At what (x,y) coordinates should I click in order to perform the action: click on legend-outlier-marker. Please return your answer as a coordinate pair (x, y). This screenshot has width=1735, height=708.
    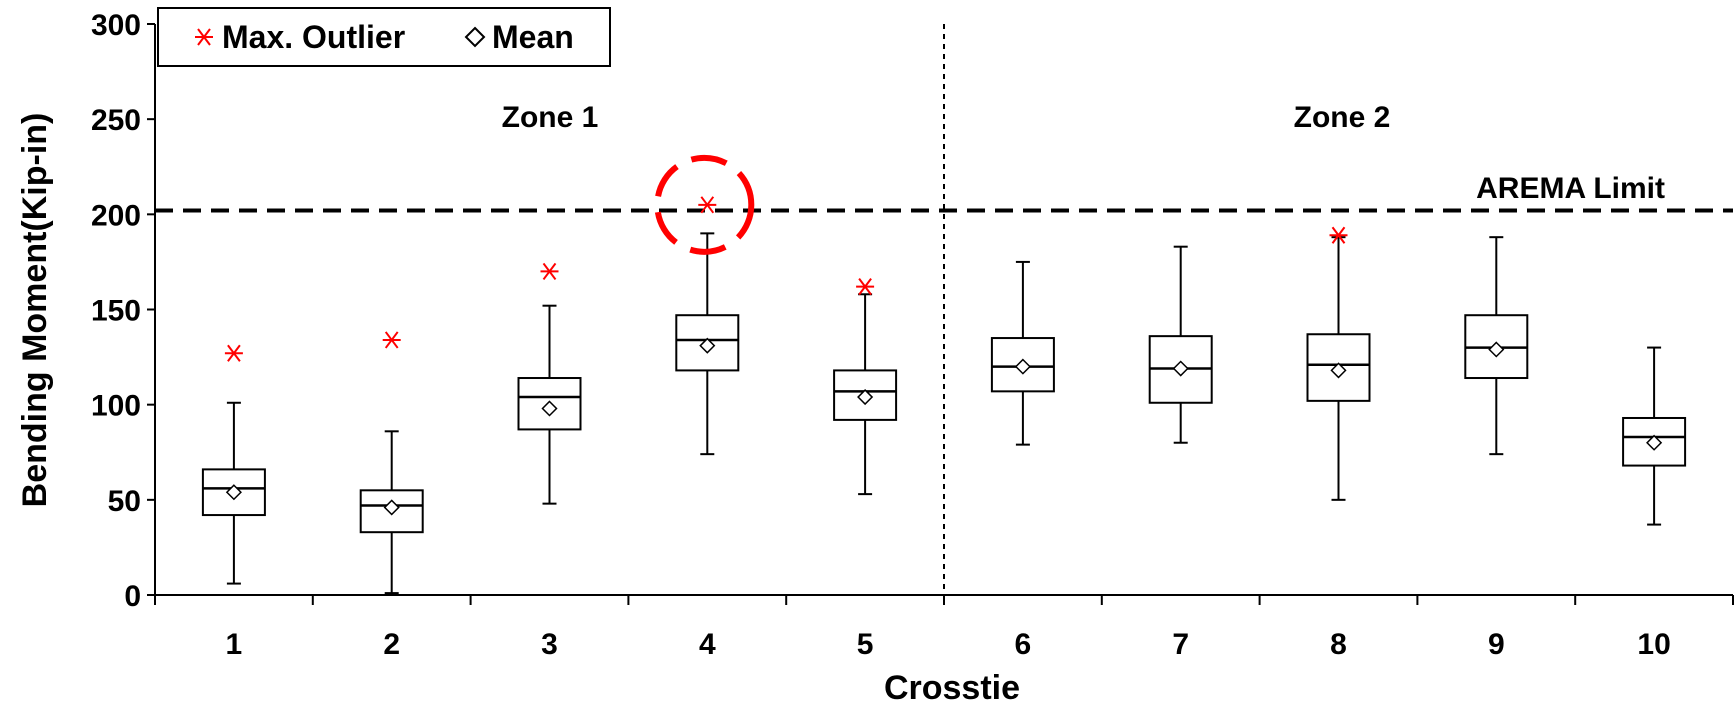
    Looking at the image, I should click on (204, 37).